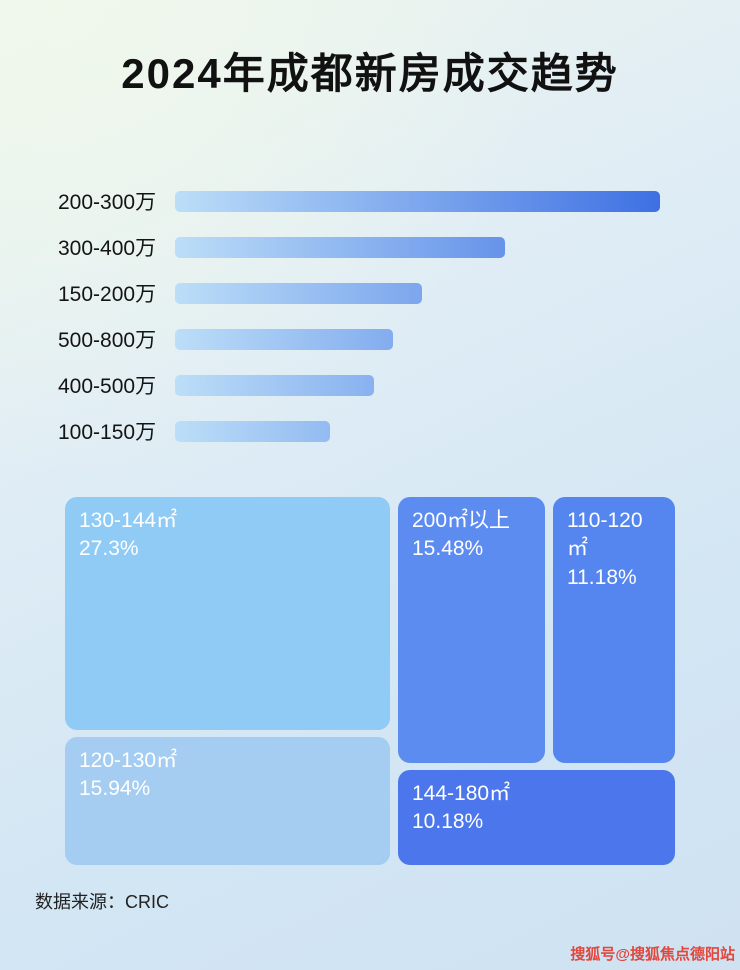  Describe the element at coordinates (107, 340) in the screenshot. I see `bar-label: 500-800万` at that location.